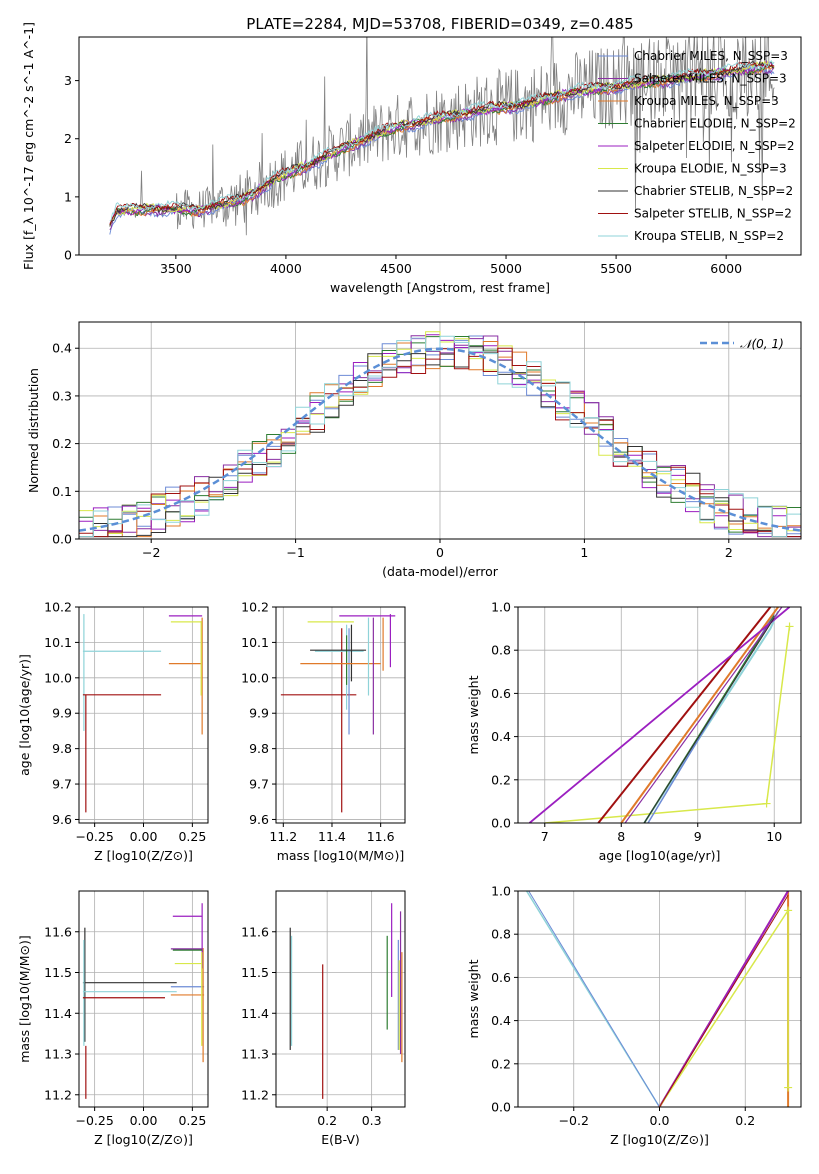  I want to click on y-tick-label: 9.8, so click(62, 748).